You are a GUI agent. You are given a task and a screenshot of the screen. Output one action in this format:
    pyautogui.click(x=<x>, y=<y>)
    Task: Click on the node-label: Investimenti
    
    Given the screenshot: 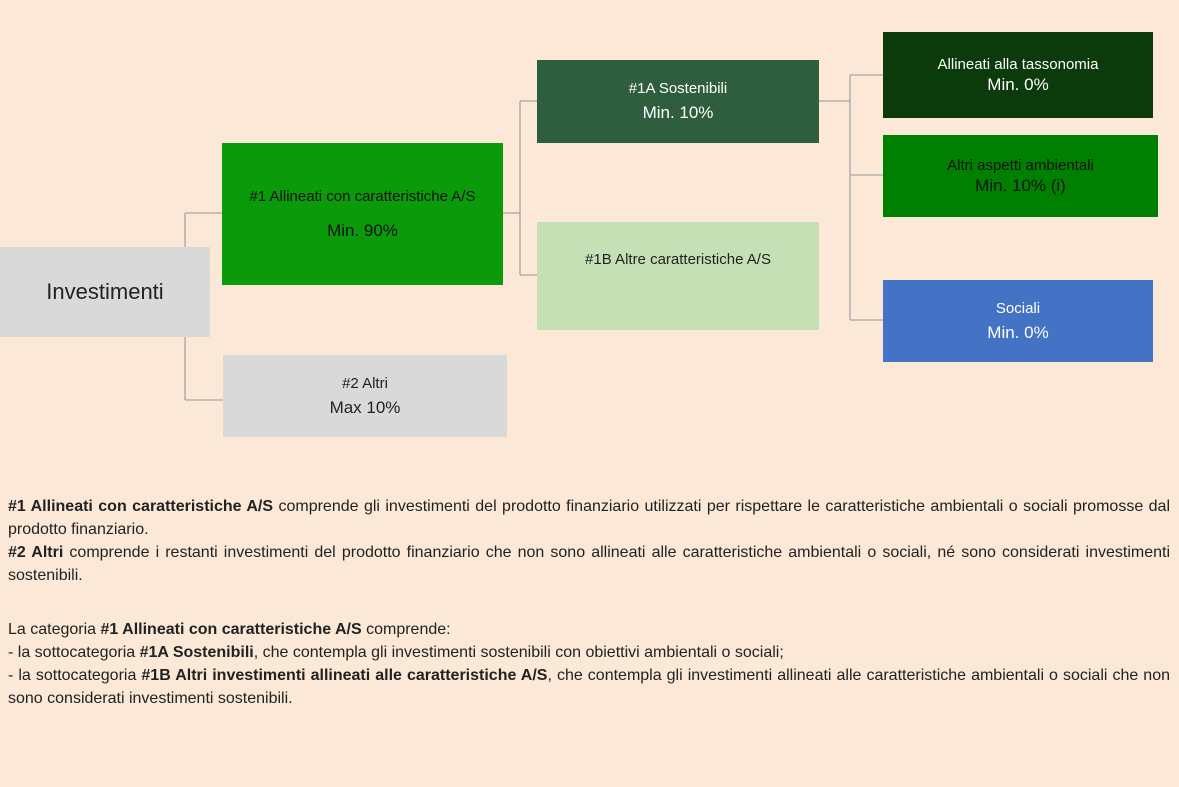 What is the action you would take?
    pyautogui.click(x=105, y=291)
    